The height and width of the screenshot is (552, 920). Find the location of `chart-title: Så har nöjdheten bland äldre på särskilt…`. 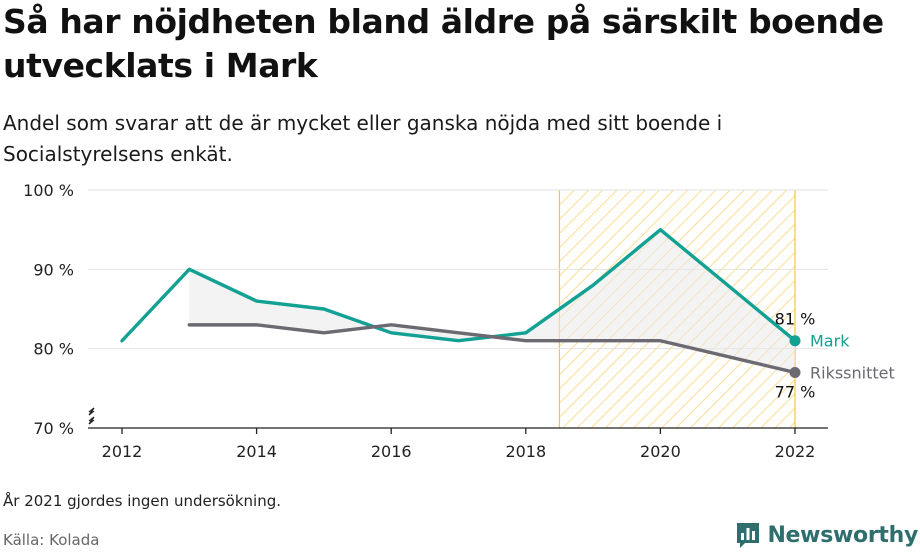

chart-title: Så har nöjdheten bland äldre på särskilt… is located at coordinates (443, 43).